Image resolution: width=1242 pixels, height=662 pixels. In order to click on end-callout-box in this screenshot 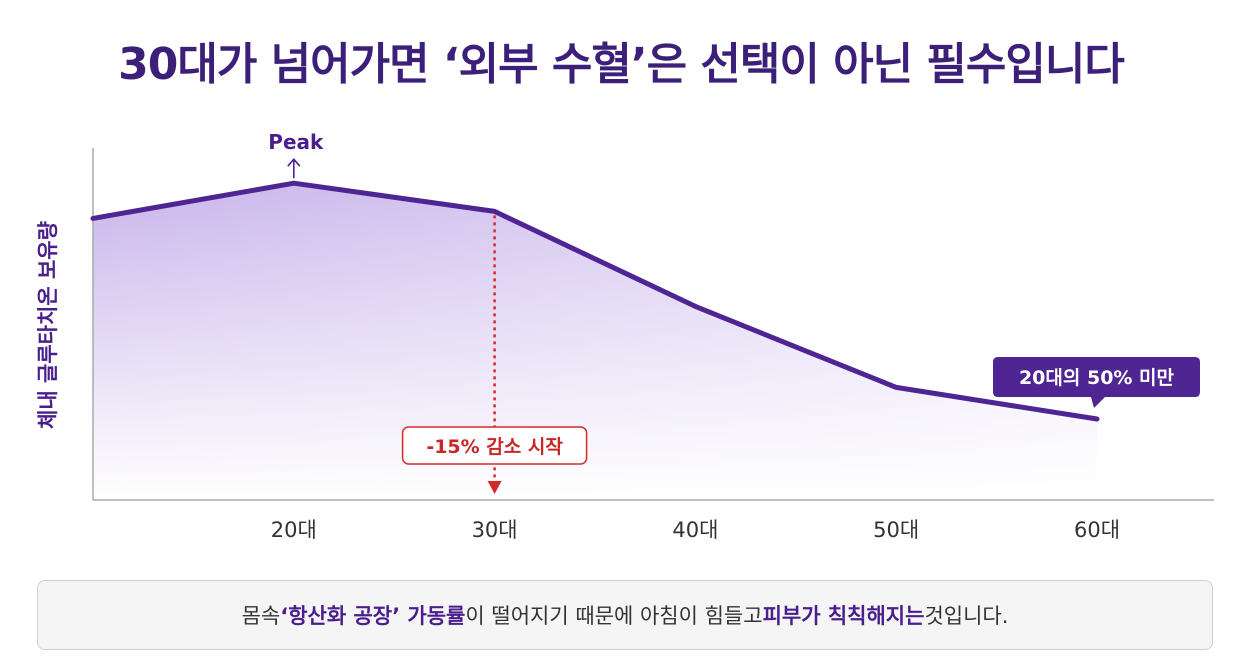, I will do `click(1096, 383)`.